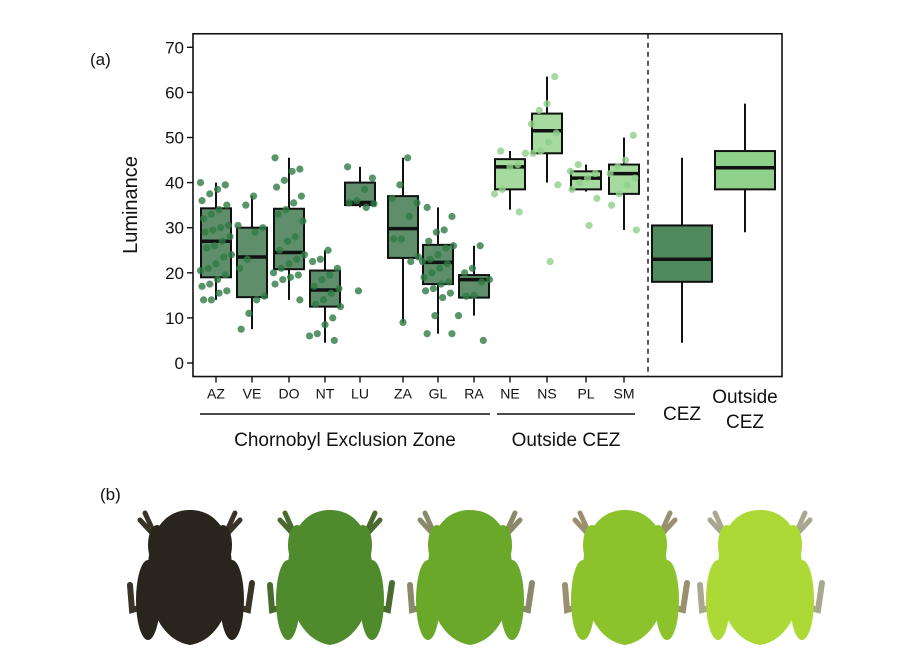 Image resolution: width=900 pixels, height=668 pixels. I want to click on y-tick-label: 70, so click(174, 47).